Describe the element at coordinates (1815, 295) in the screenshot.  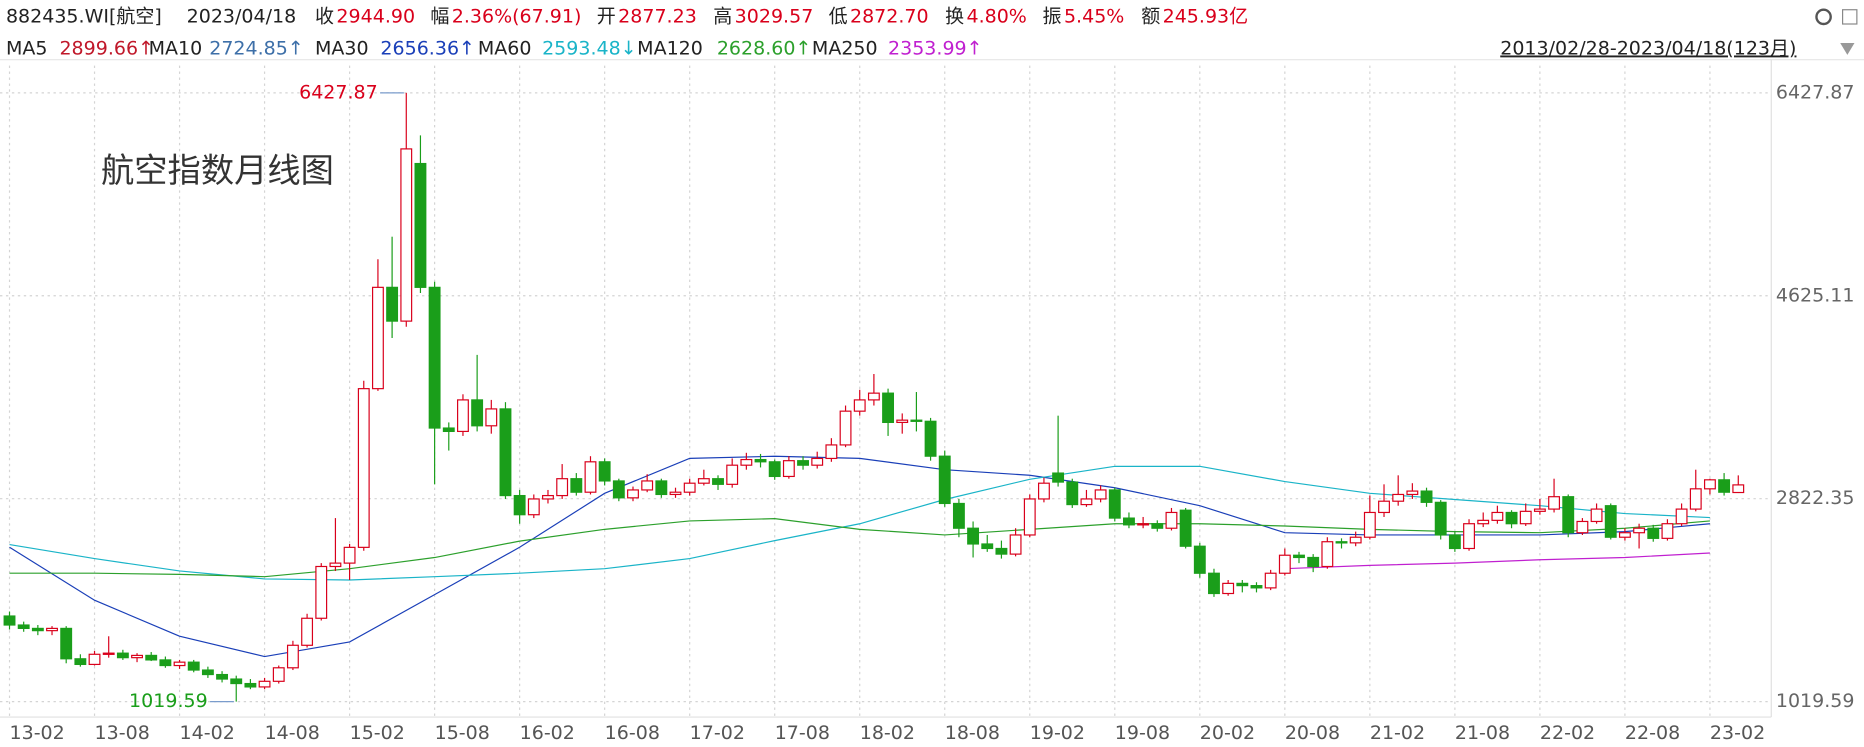
I see `y-tick-label: 4625.11` at that location.